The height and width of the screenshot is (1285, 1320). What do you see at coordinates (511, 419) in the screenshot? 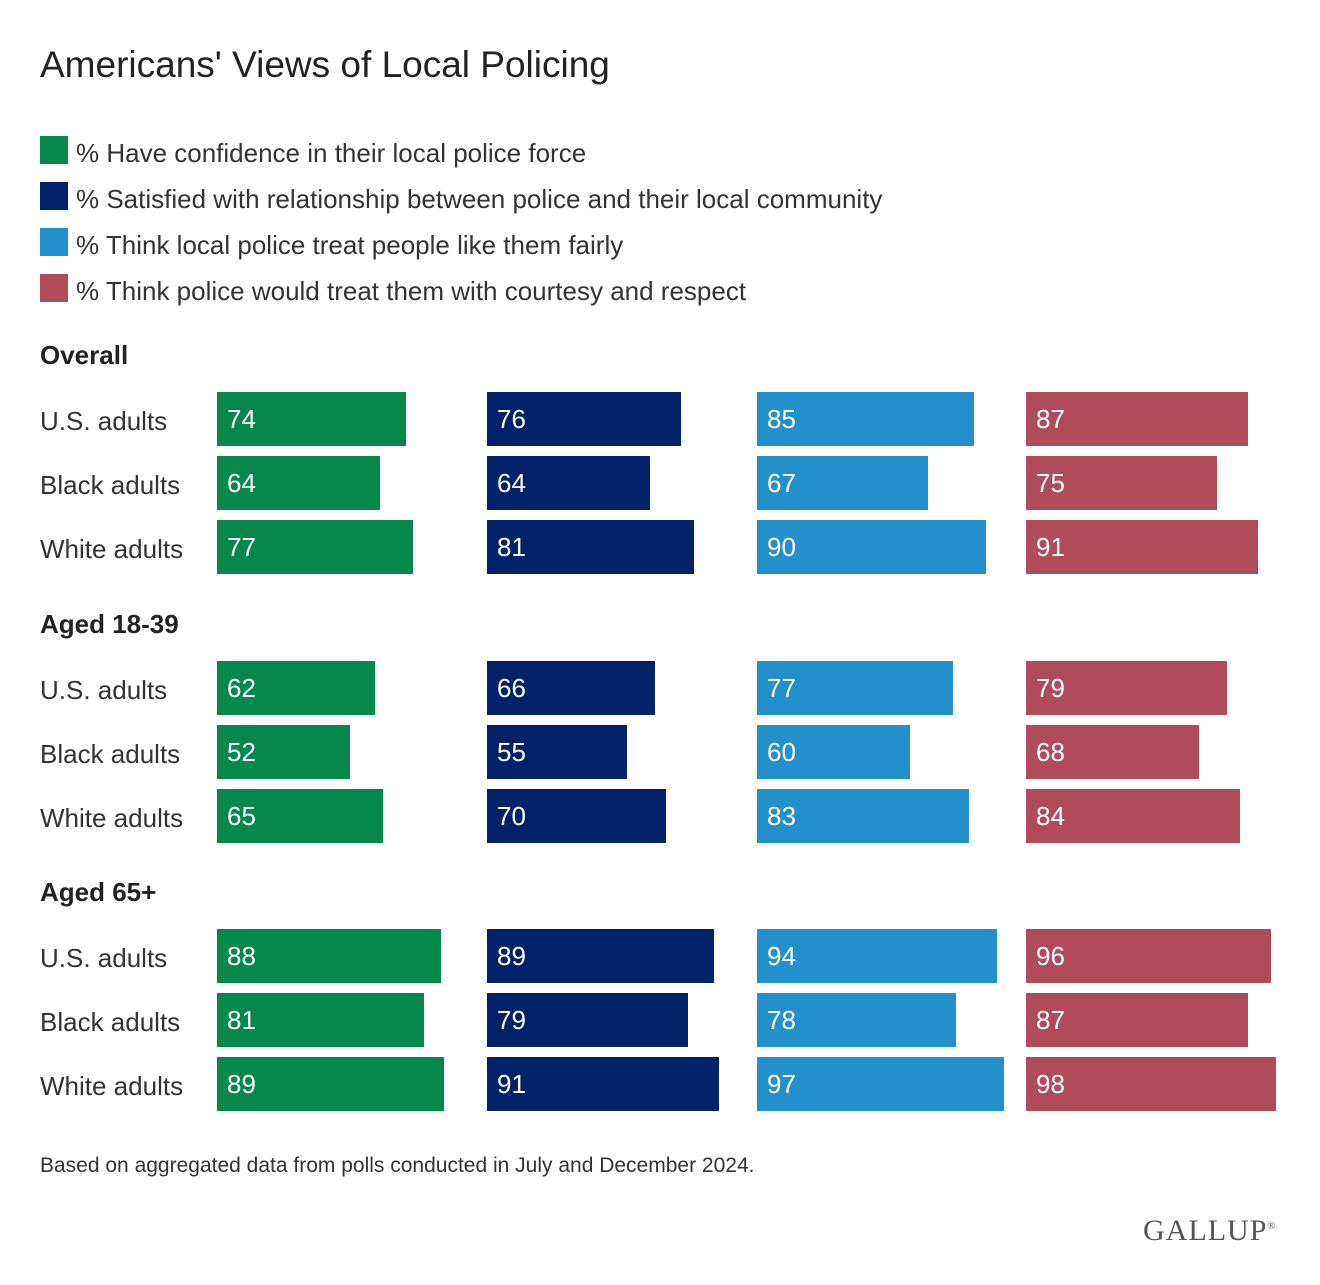
I see `bar-value-label: 76` at bounding box center [511, 419].